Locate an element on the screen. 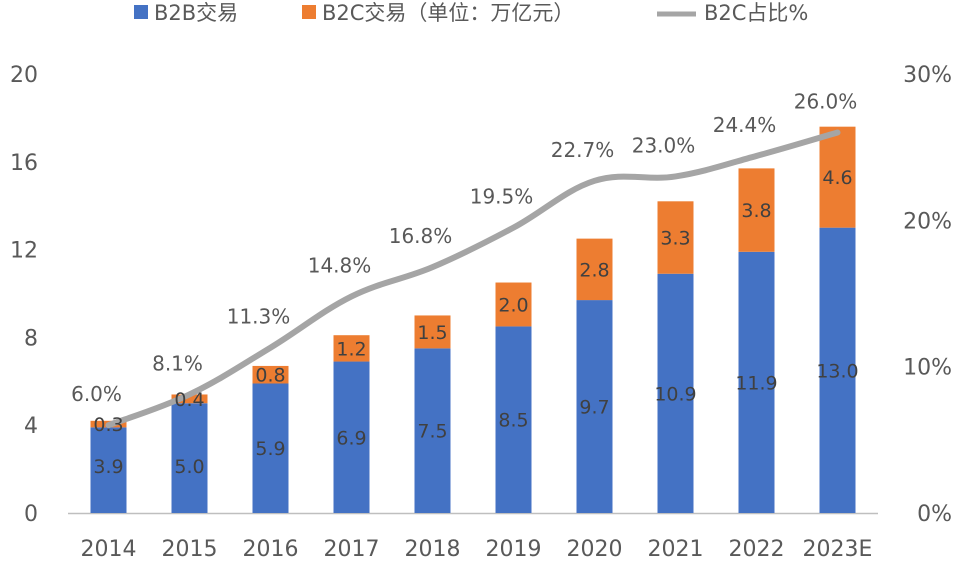 Image resolution: width=960 pixels, height=564 pixels. y-left-tick-label: 20 is located at coordinates (24, 75).